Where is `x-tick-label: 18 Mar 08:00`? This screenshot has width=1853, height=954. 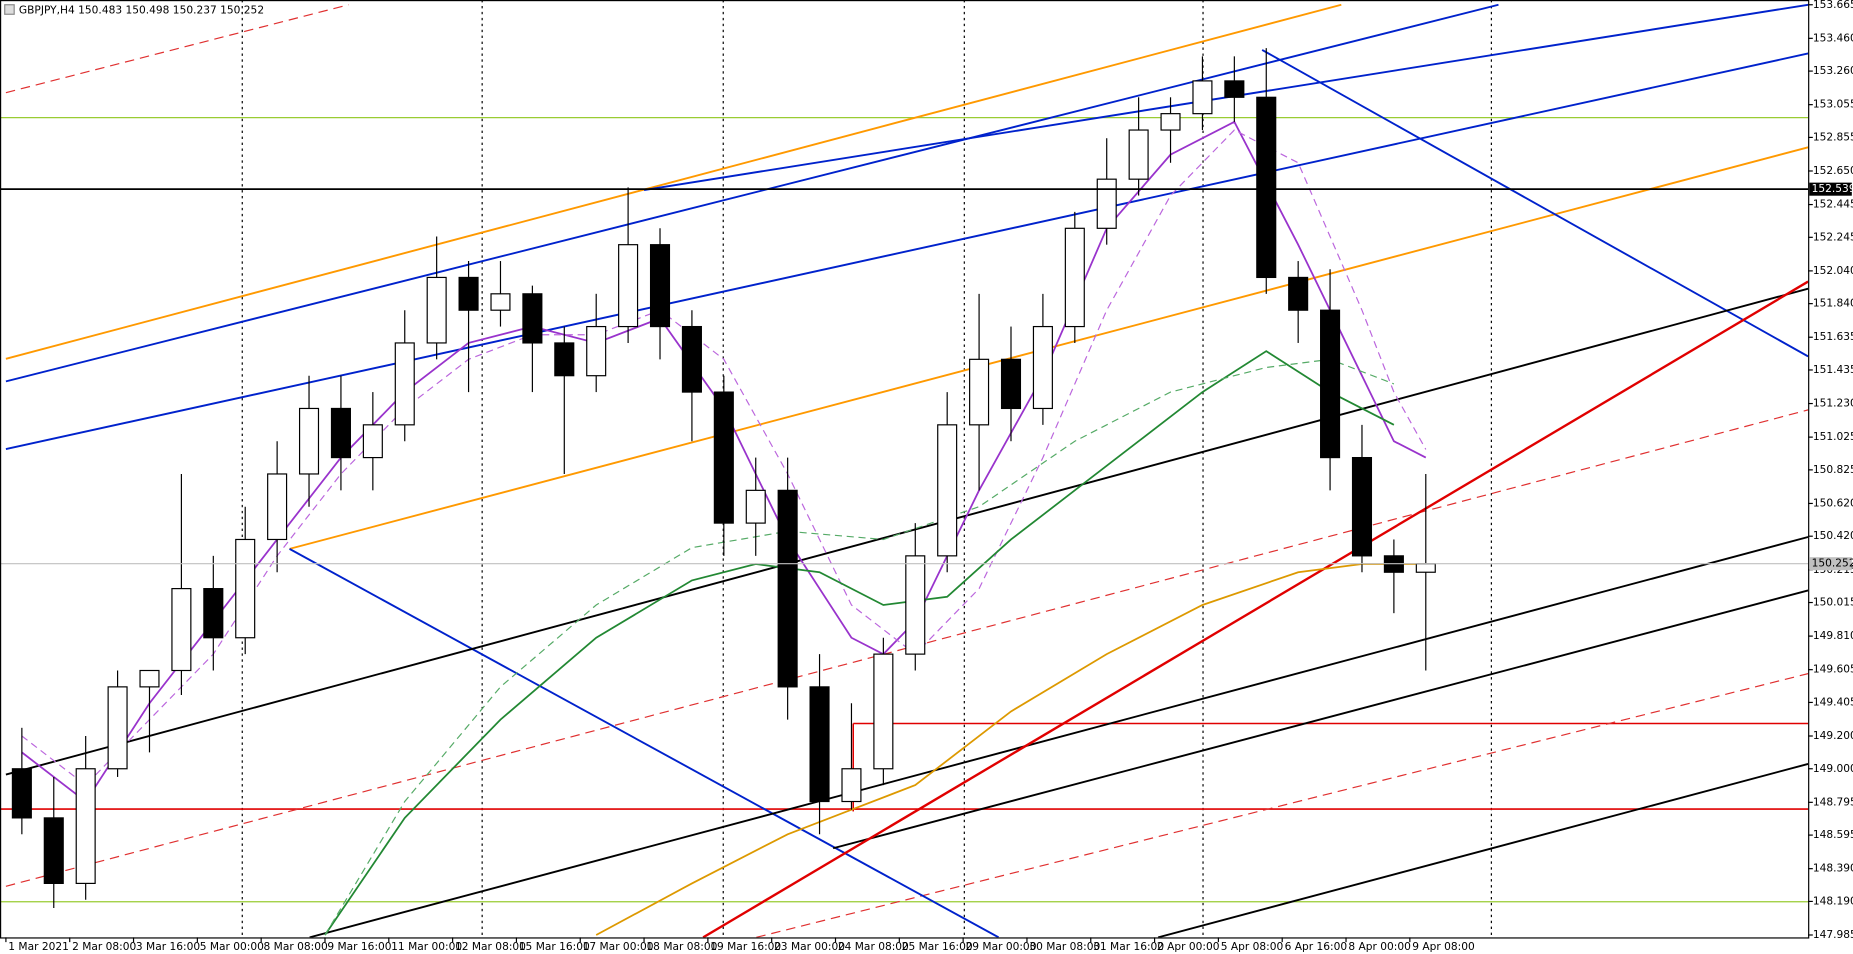 x-tick-label: 18 Mar 08:00 is located at coordinates (681, 946).